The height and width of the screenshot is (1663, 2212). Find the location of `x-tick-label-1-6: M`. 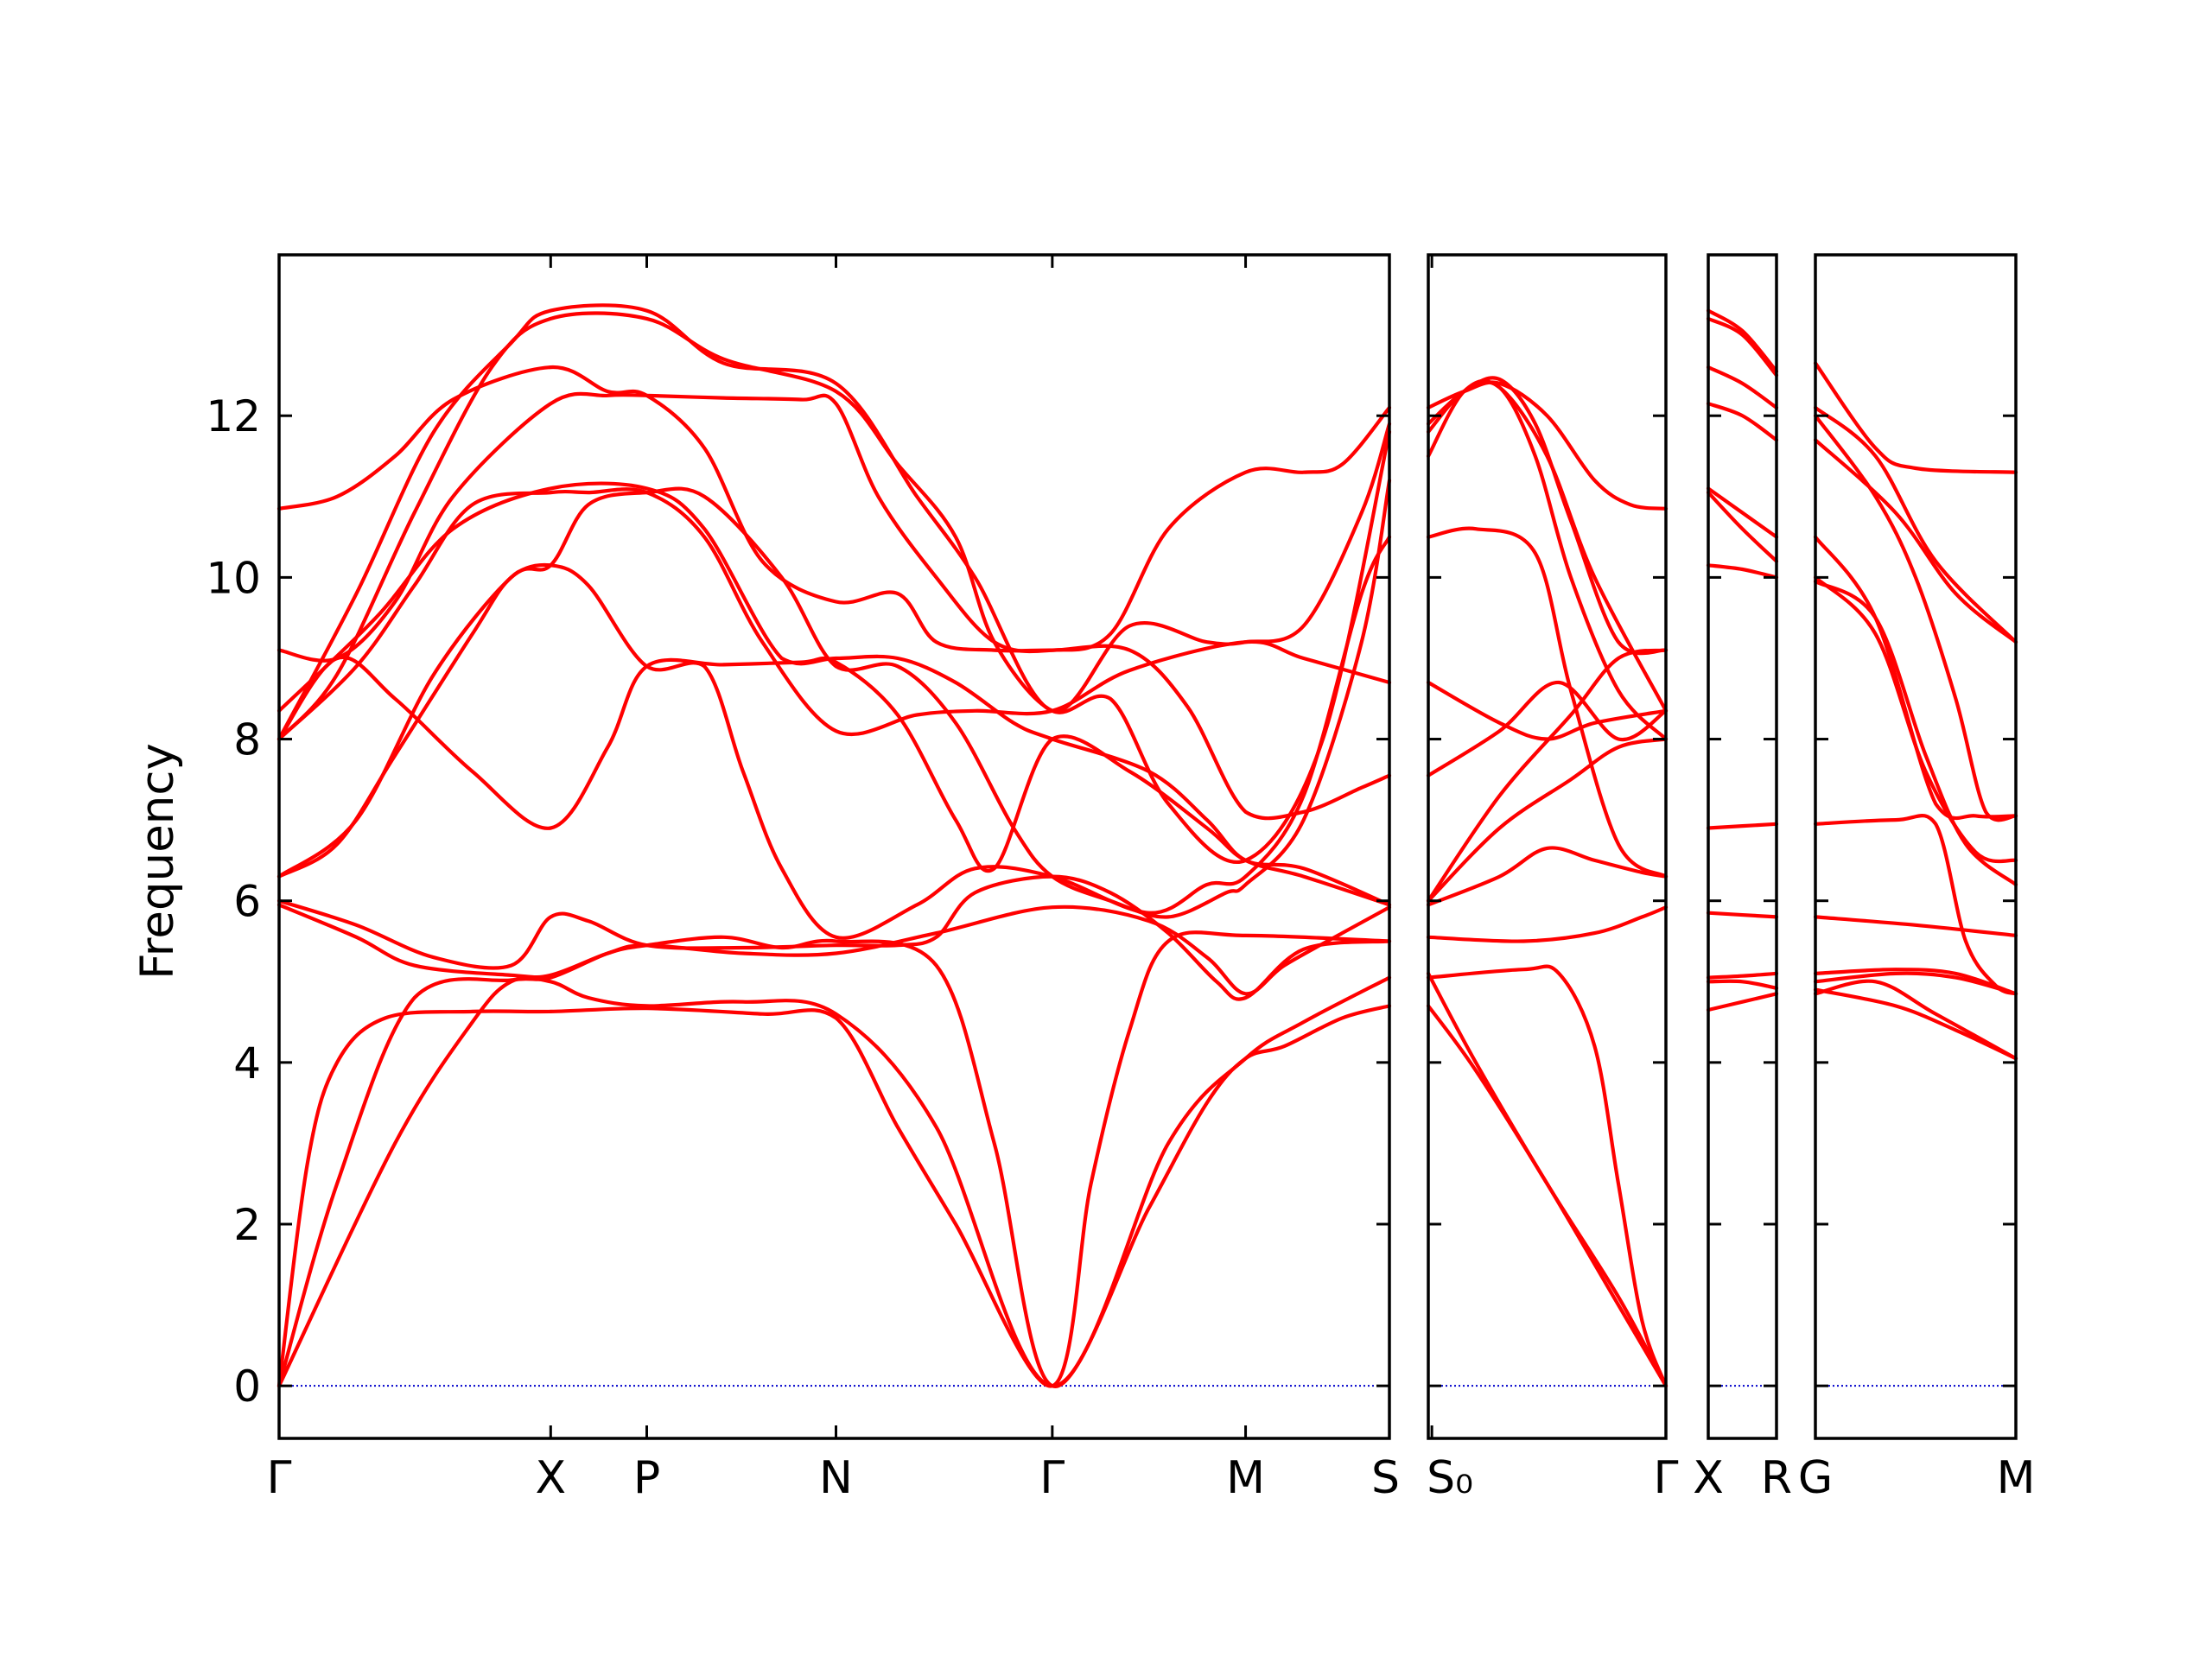

x-tick-label-1-6: M is located at coordinates (1245, 1478).